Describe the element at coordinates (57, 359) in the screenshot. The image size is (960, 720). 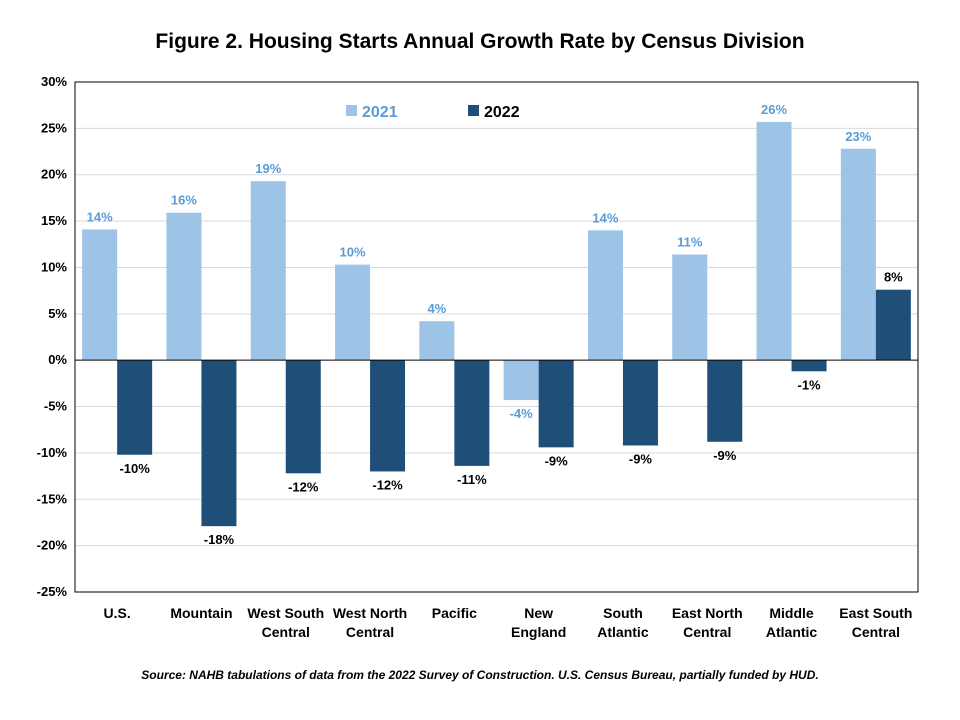
I see `y-tick-label: 0%` at that location.